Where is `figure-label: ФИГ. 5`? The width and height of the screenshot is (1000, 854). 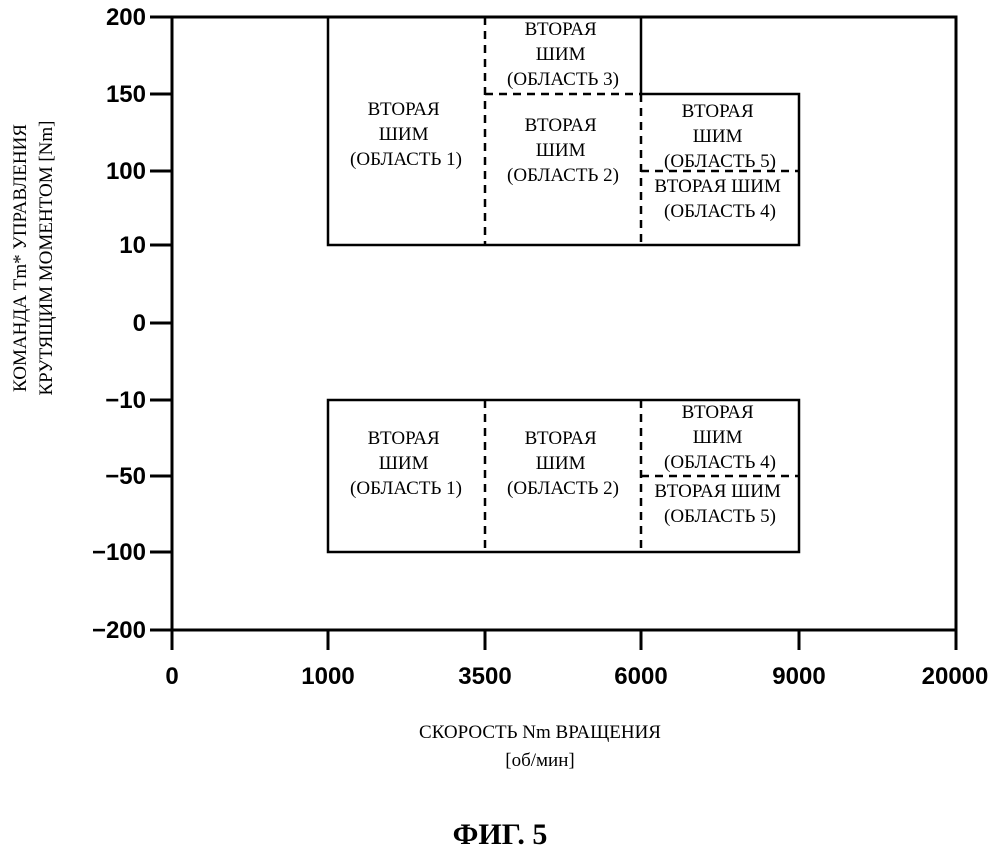 figure-label: ФИГ. 5 is located at coordinates (500, 834).